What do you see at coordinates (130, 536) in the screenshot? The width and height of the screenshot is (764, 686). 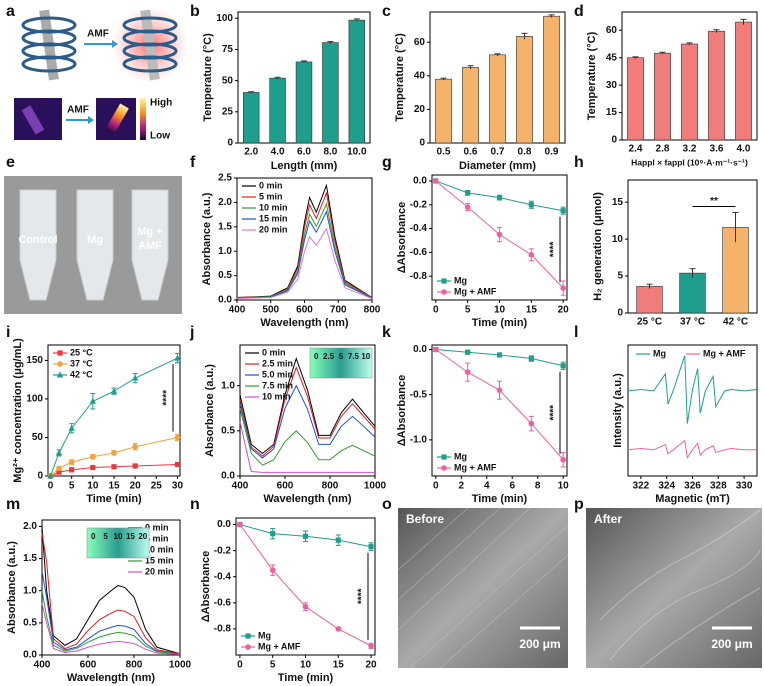 I see `inset-label: 15` at bounding box center [130, 536].